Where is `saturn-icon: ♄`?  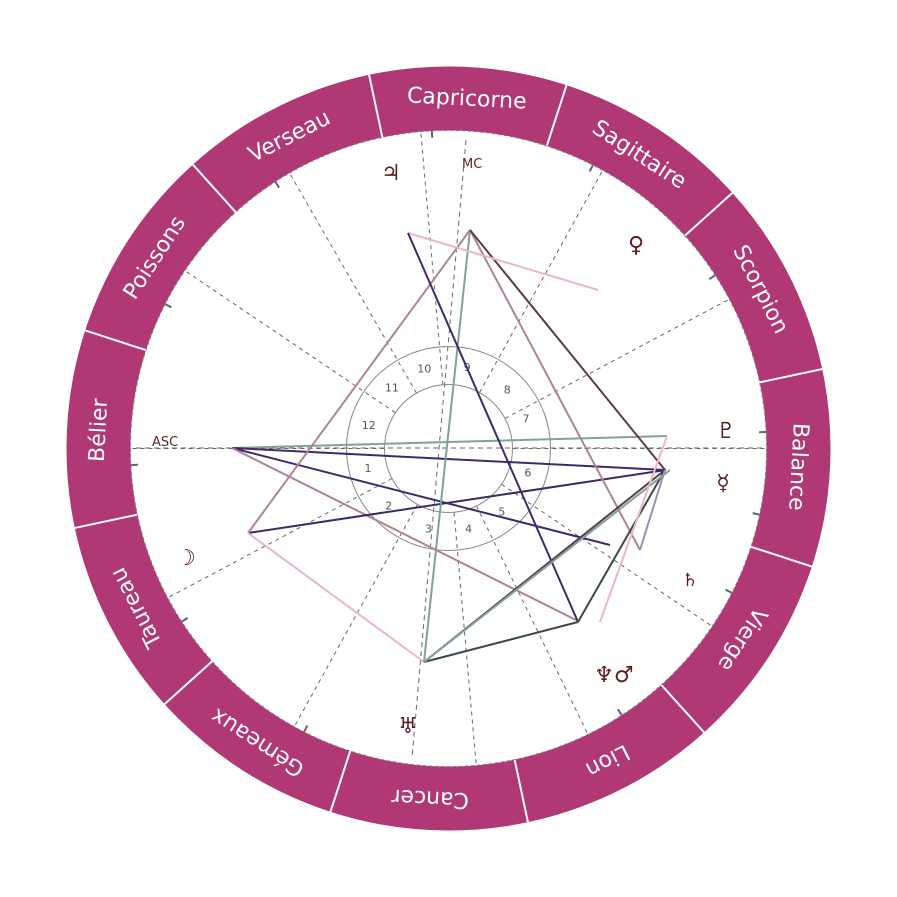
saturn-icon: ♄ is located at coordinates (690, 580).